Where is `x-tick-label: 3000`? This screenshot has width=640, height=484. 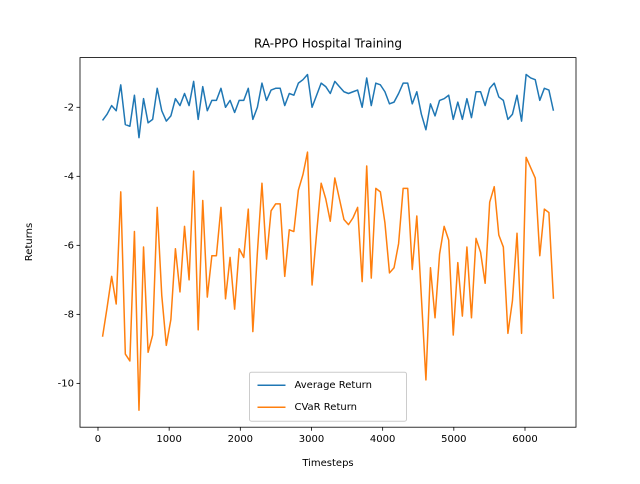
x-tick-label: 3000 is located at coordinates (311, 439).